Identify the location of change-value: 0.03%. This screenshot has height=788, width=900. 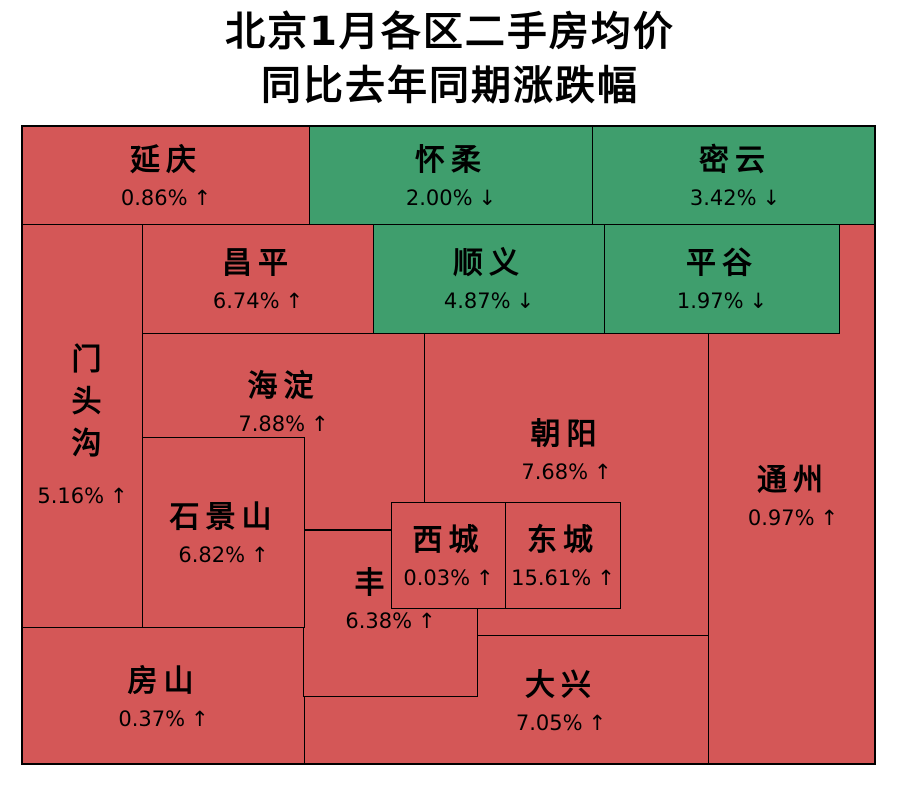
(437, 577).